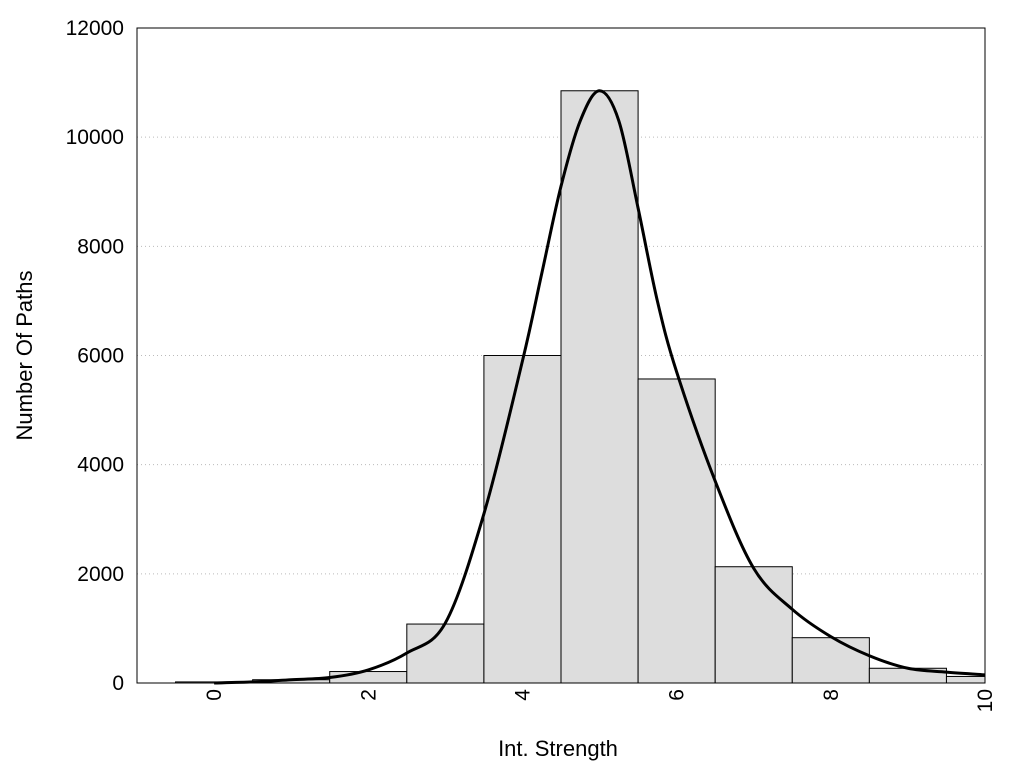 Image resolution: width=1024 pixels, height=768 pixels. Describe the element at coordinates (558, 748) in the screenshot. I see `x-axis-label: Int. Strength` at that location.